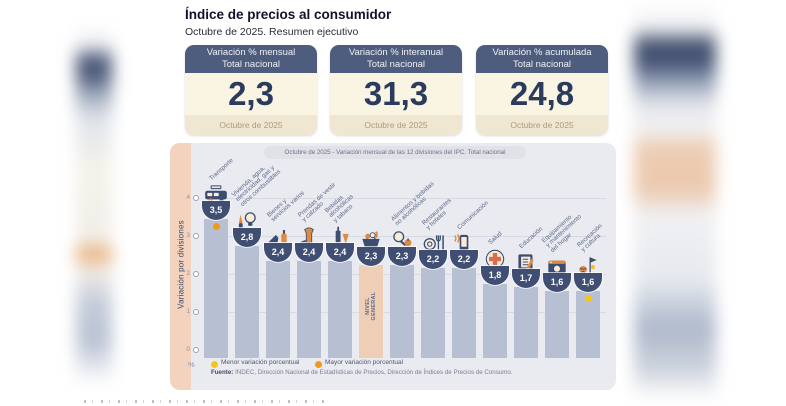 The height and width of the screenshot is (406, 786). I want to click on legend-label-menor: Menor variación porcentual, so click(260, 362).